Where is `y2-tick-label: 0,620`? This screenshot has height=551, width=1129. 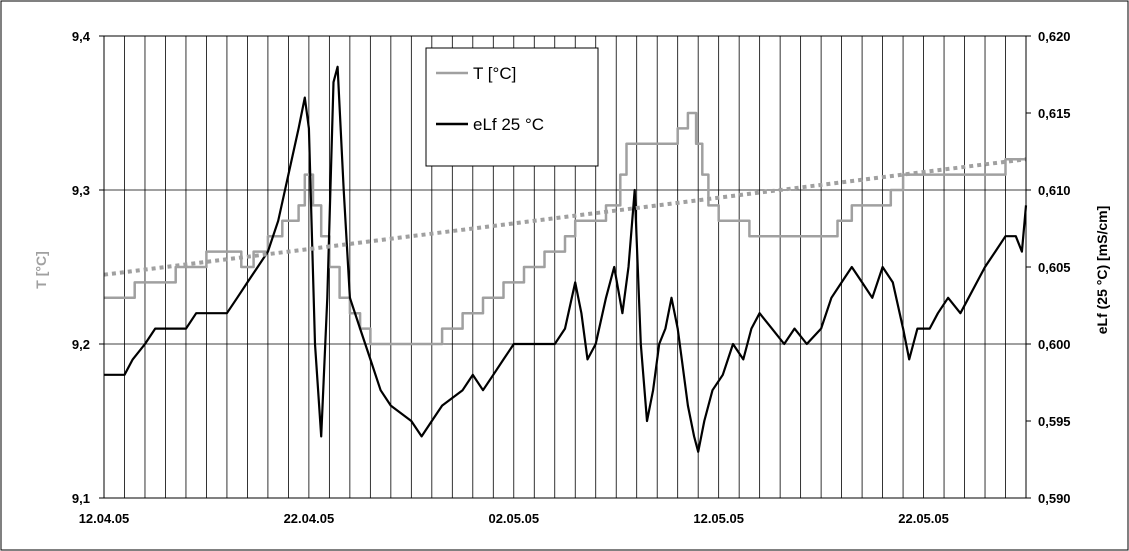
y2-tick-label: 0,620 is located at coordinates (1054, 36).